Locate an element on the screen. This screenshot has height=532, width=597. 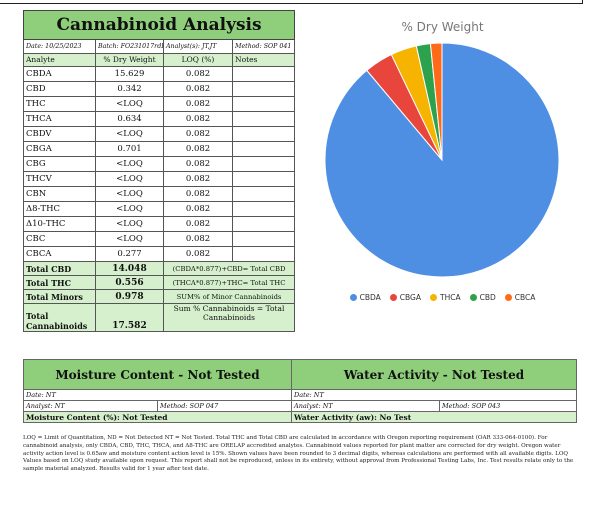
water-title: Water Activity - Not Tested is located at coordinates (434, 374).